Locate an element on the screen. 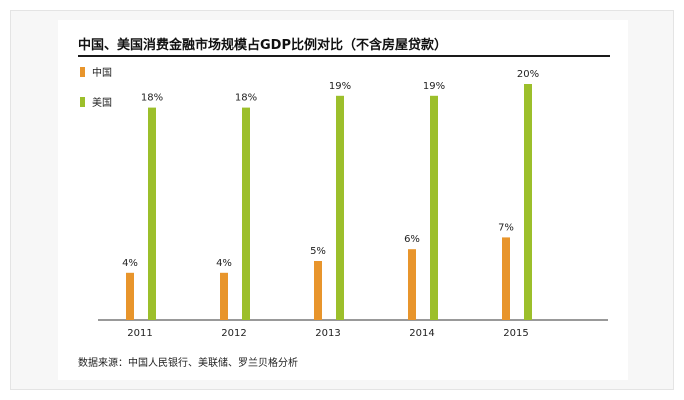  data-label-0-2011: 4% is located at coordinates (130, 263).